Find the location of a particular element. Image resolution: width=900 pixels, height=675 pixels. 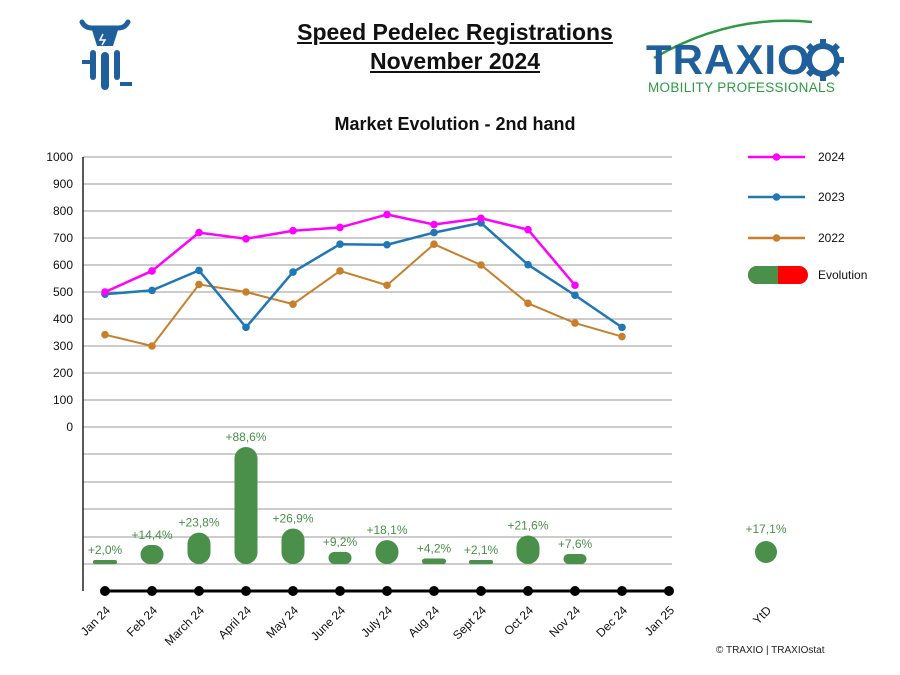

evolution-label: +14,4% is located at coordinates (151, 535).